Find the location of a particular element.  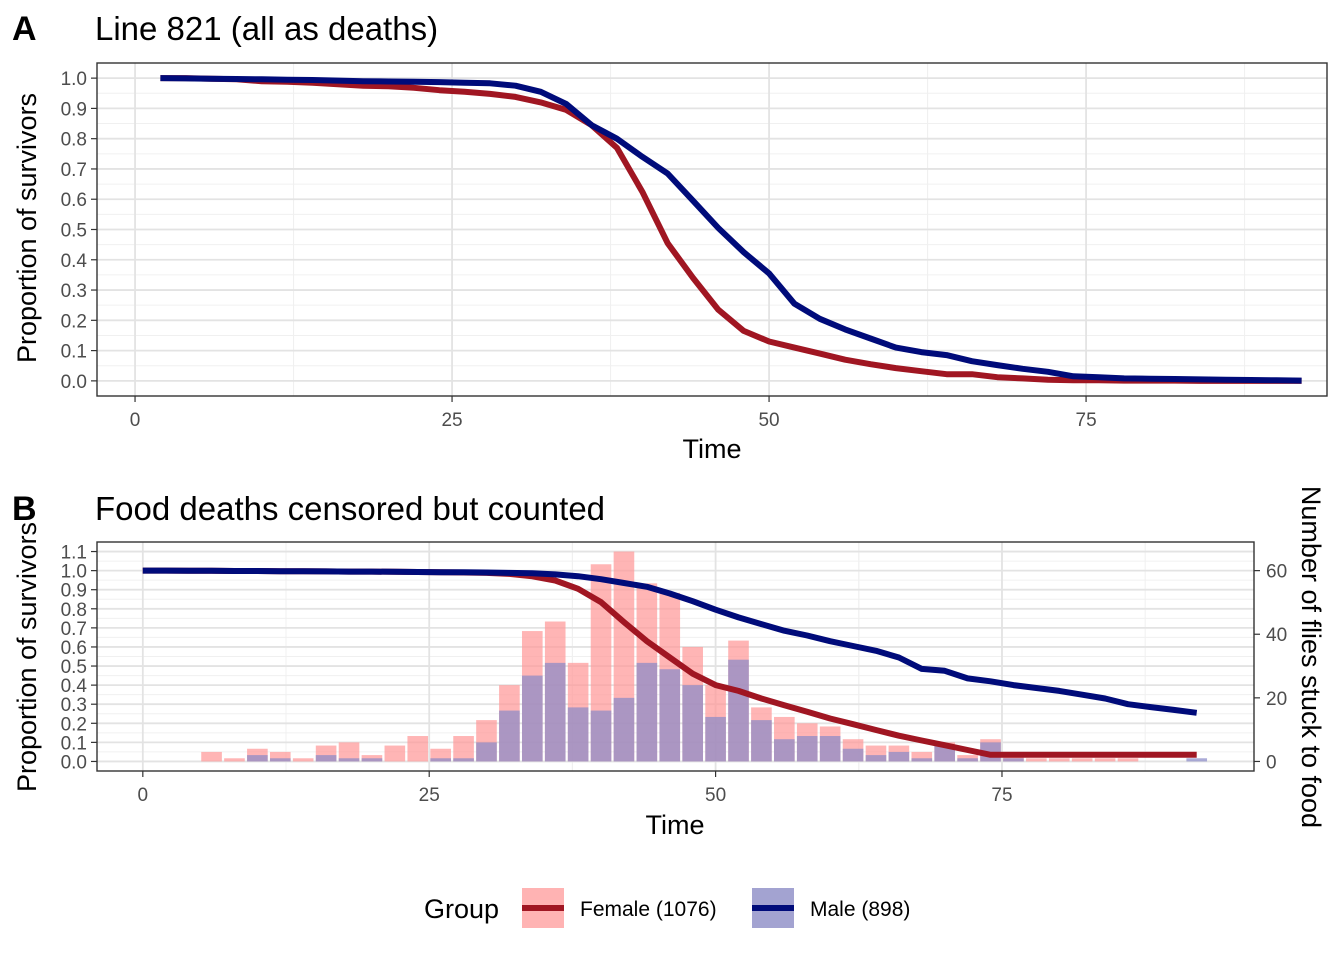

legend-title: Group is located at coordinates (461, 909).